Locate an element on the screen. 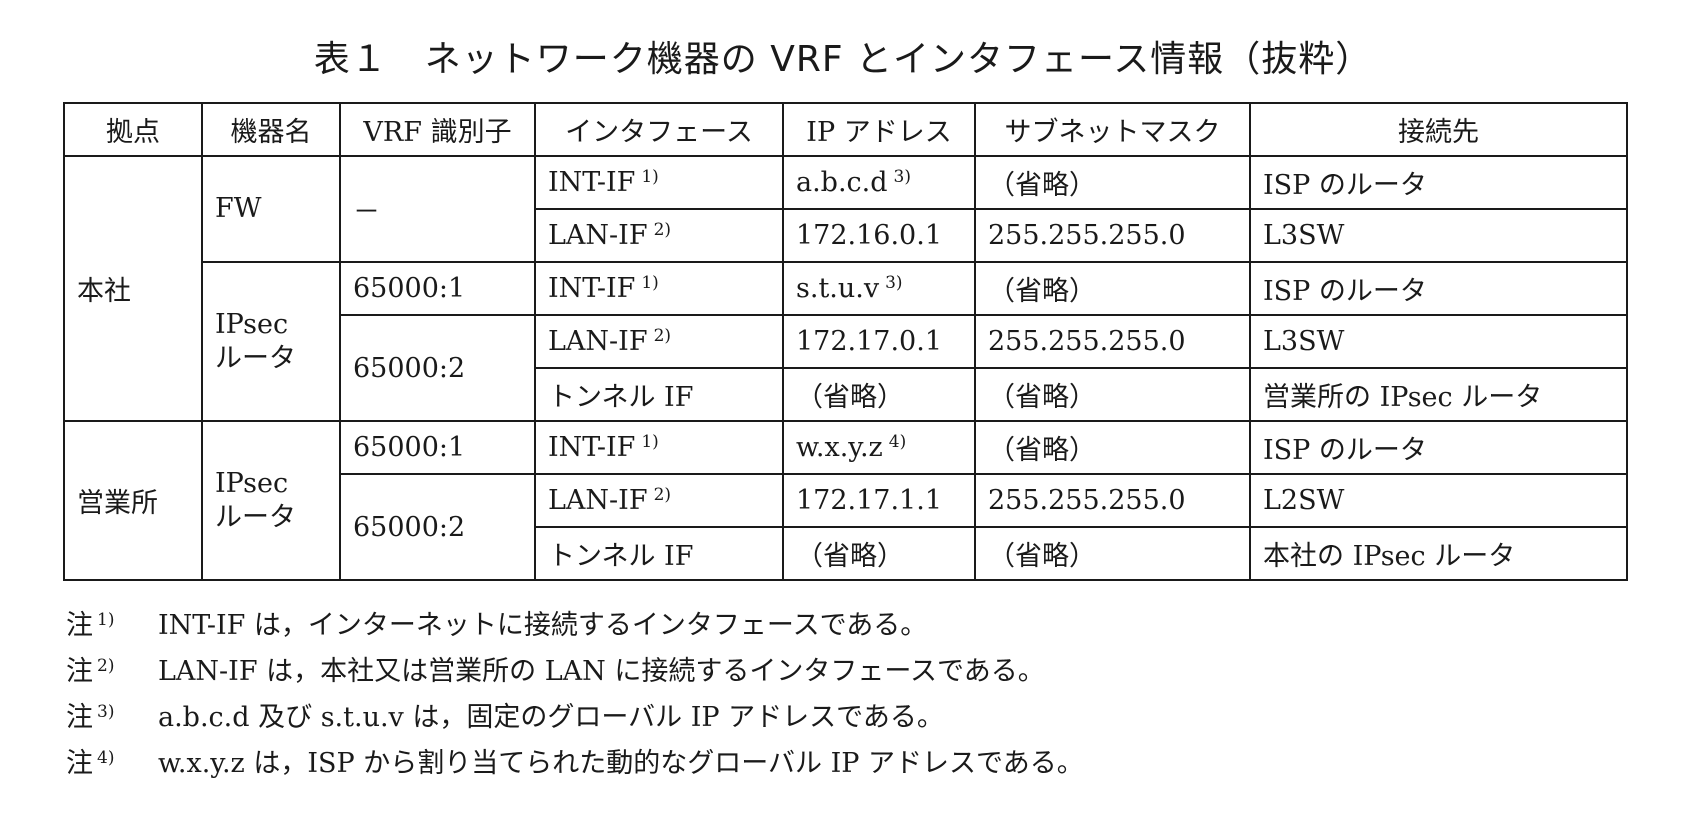 The image size is (1686, 820). ip-cell: 172.16.0.1 is located at coordinates (879, 235).